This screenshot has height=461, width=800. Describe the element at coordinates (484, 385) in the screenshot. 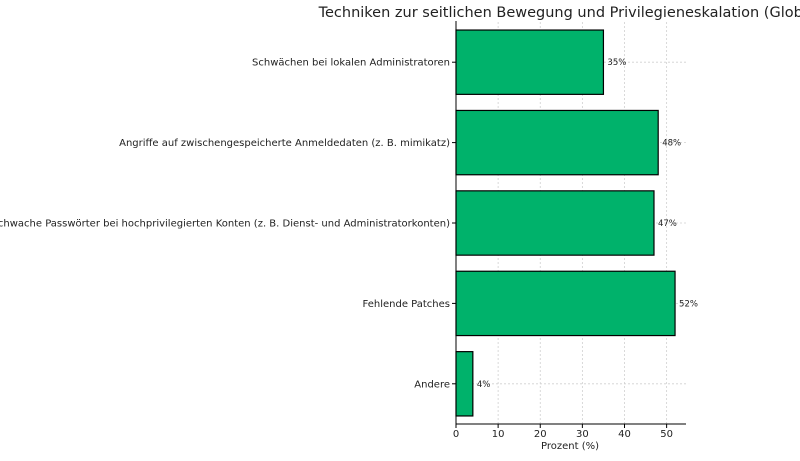

I see `data-label: 4%` at that location.